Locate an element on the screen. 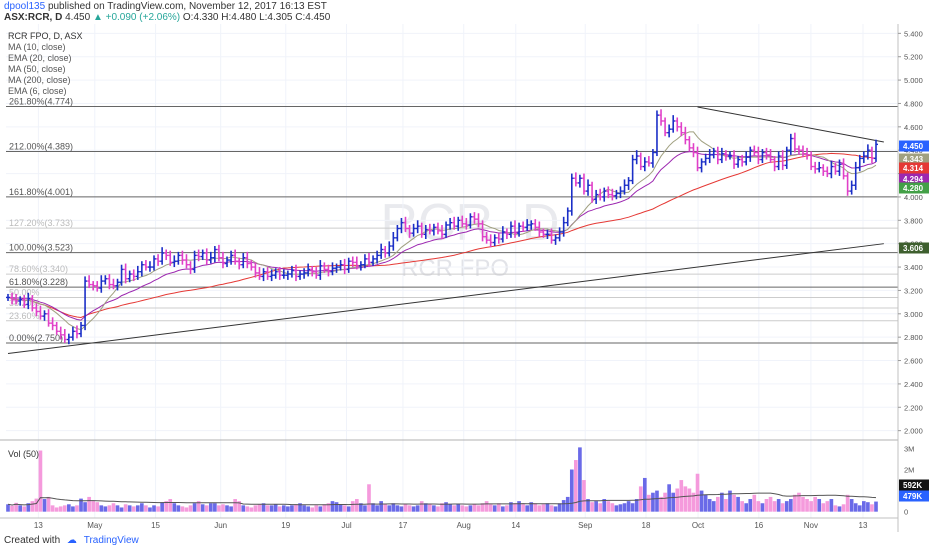  time-tick-label: Nov is located at coordinates (811, 525).